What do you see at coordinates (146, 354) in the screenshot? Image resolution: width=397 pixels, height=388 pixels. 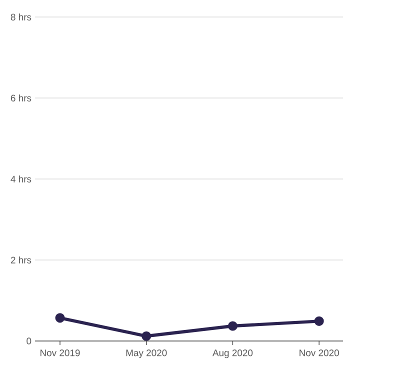 I see `x-tick-label: May 2020` at bounding box center [146, 354].